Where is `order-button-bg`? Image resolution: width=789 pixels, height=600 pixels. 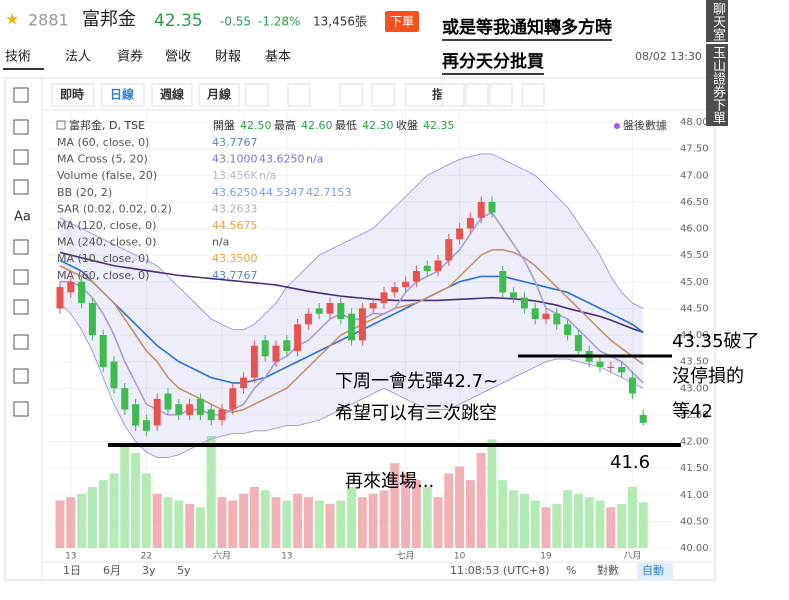 order-button-bg is located at coordinates (402, 21).